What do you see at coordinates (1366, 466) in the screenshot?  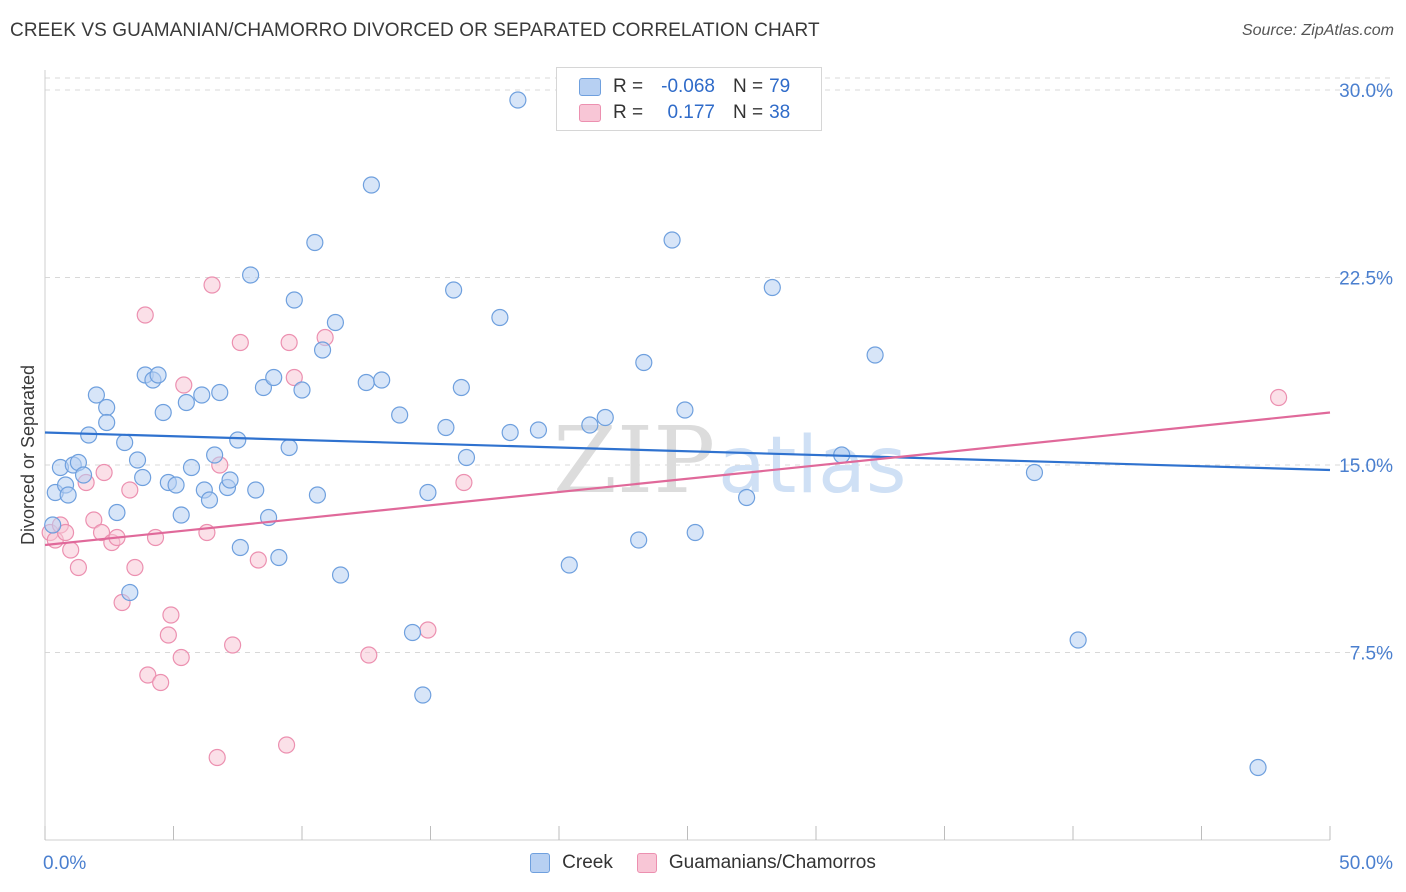 I see `y-tick-label: 15.0%` at bounding box center [1366, 466].